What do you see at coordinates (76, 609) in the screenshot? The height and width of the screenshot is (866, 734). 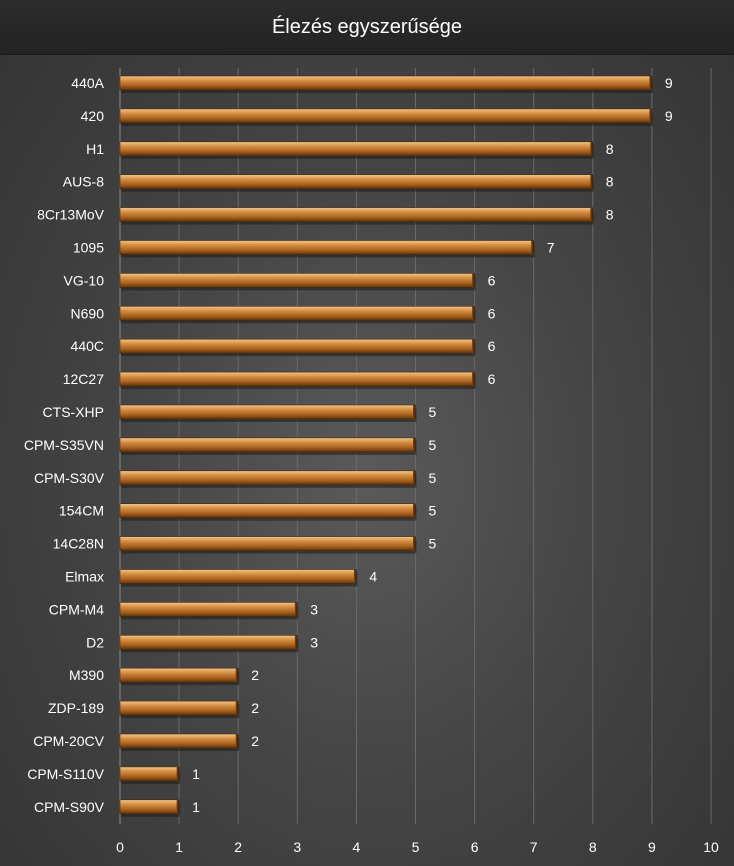 I see `category-label: CPM-M4` at bounding box center [76, 609].